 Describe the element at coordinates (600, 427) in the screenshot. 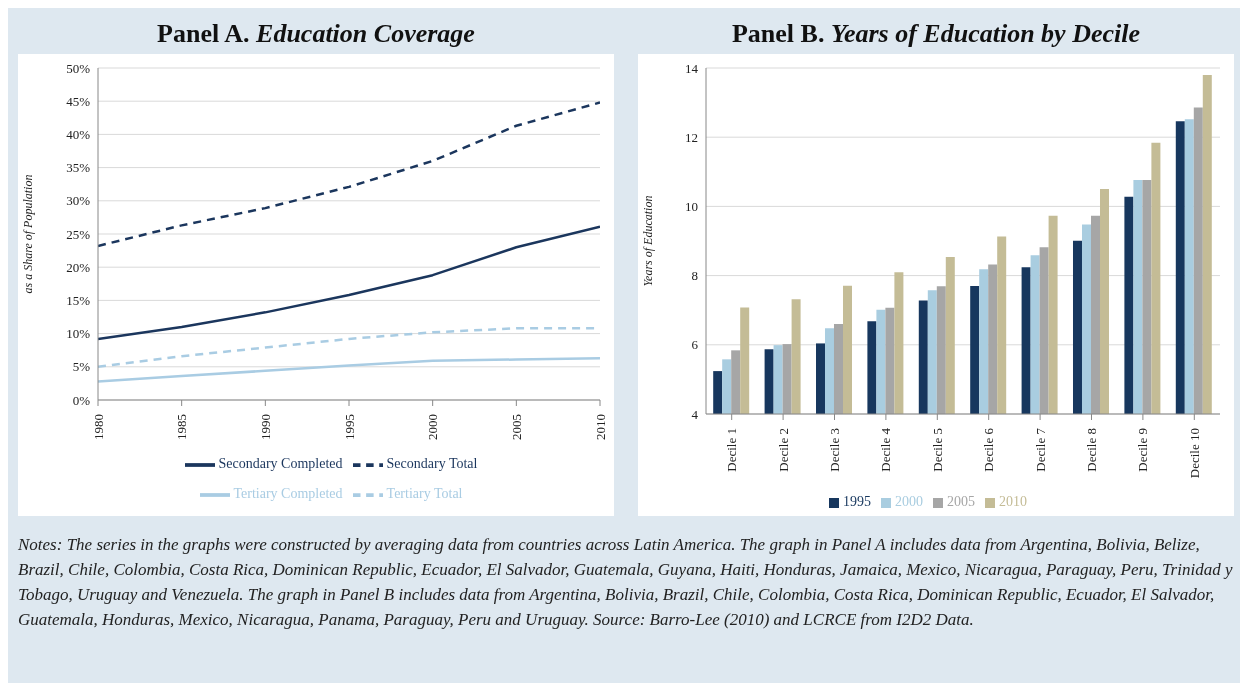

I see `x-tick-label: 2010` at that location.